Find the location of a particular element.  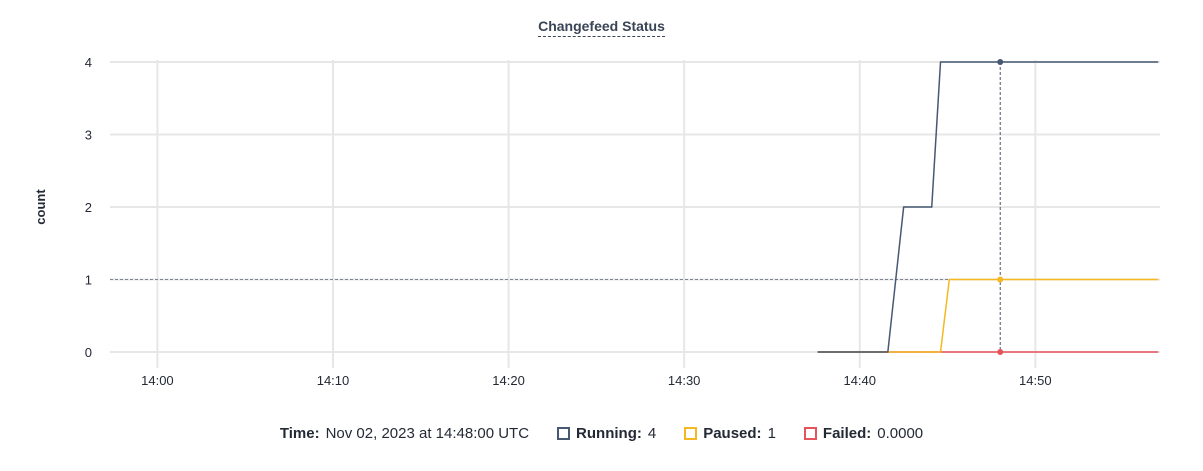

x-tick-label: 14:20 is located at coordinates (508, 380).